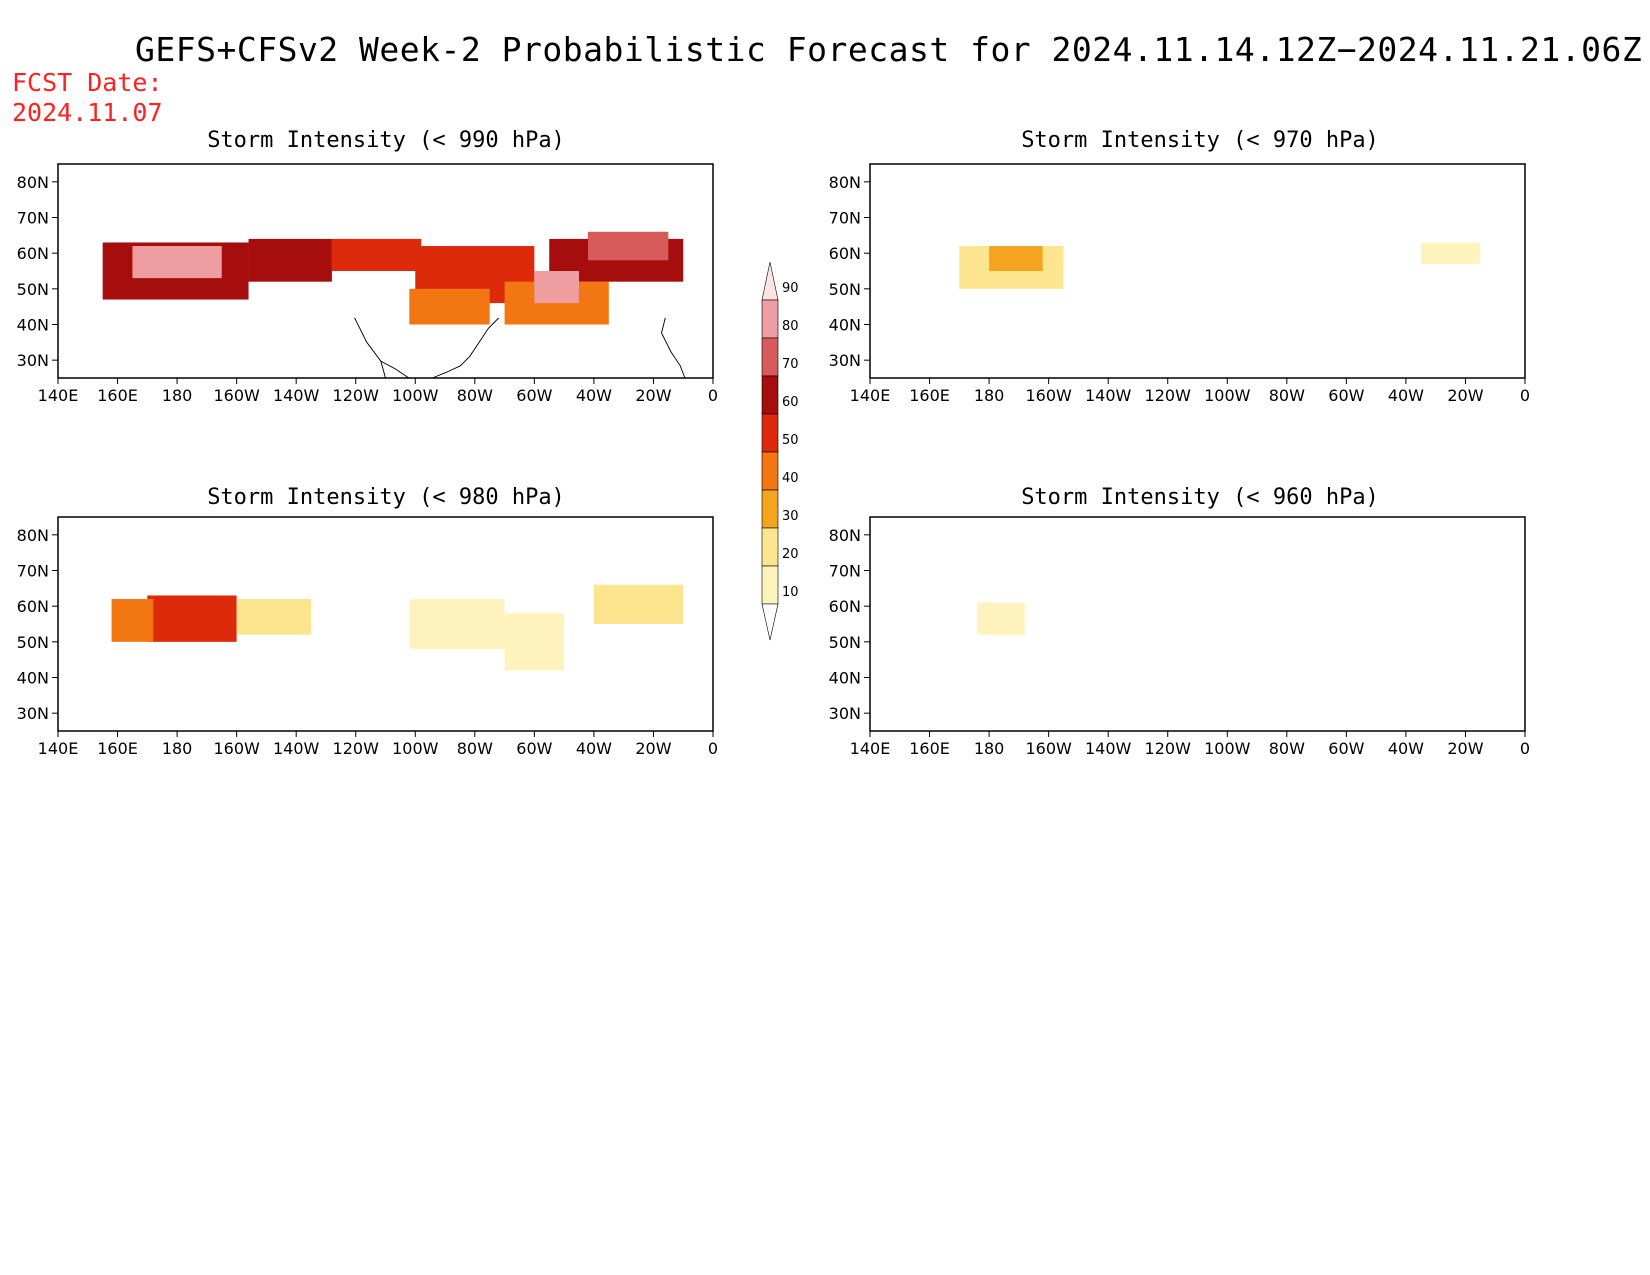  I want to click on colorbar-label: 40, so click(790, 478).